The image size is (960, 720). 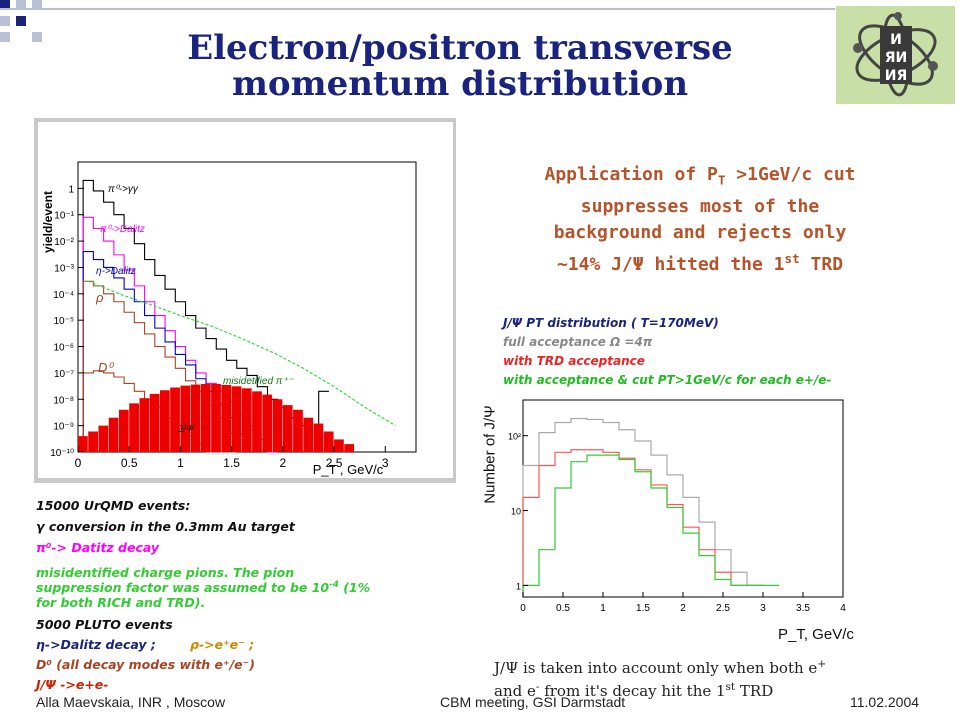 I want to click on left-xtick-label: 2.5, so click(x=334, y=463).